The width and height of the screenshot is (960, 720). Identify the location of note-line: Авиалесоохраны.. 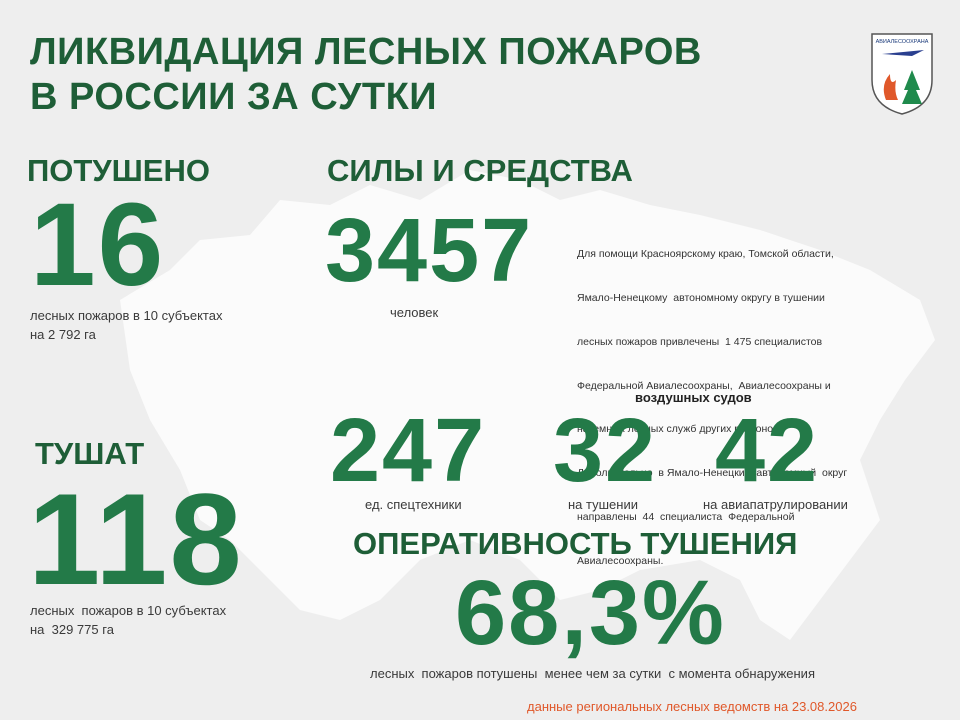
(620, 560).